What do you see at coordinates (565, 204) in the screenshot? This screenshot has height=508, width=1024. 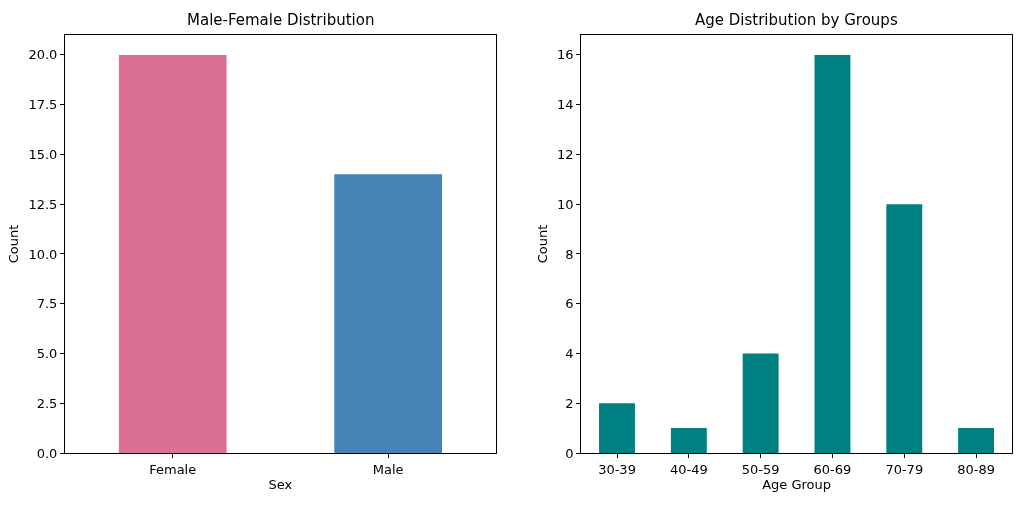 I see `y-tick-label: 10` at bounding box center [565, 204].